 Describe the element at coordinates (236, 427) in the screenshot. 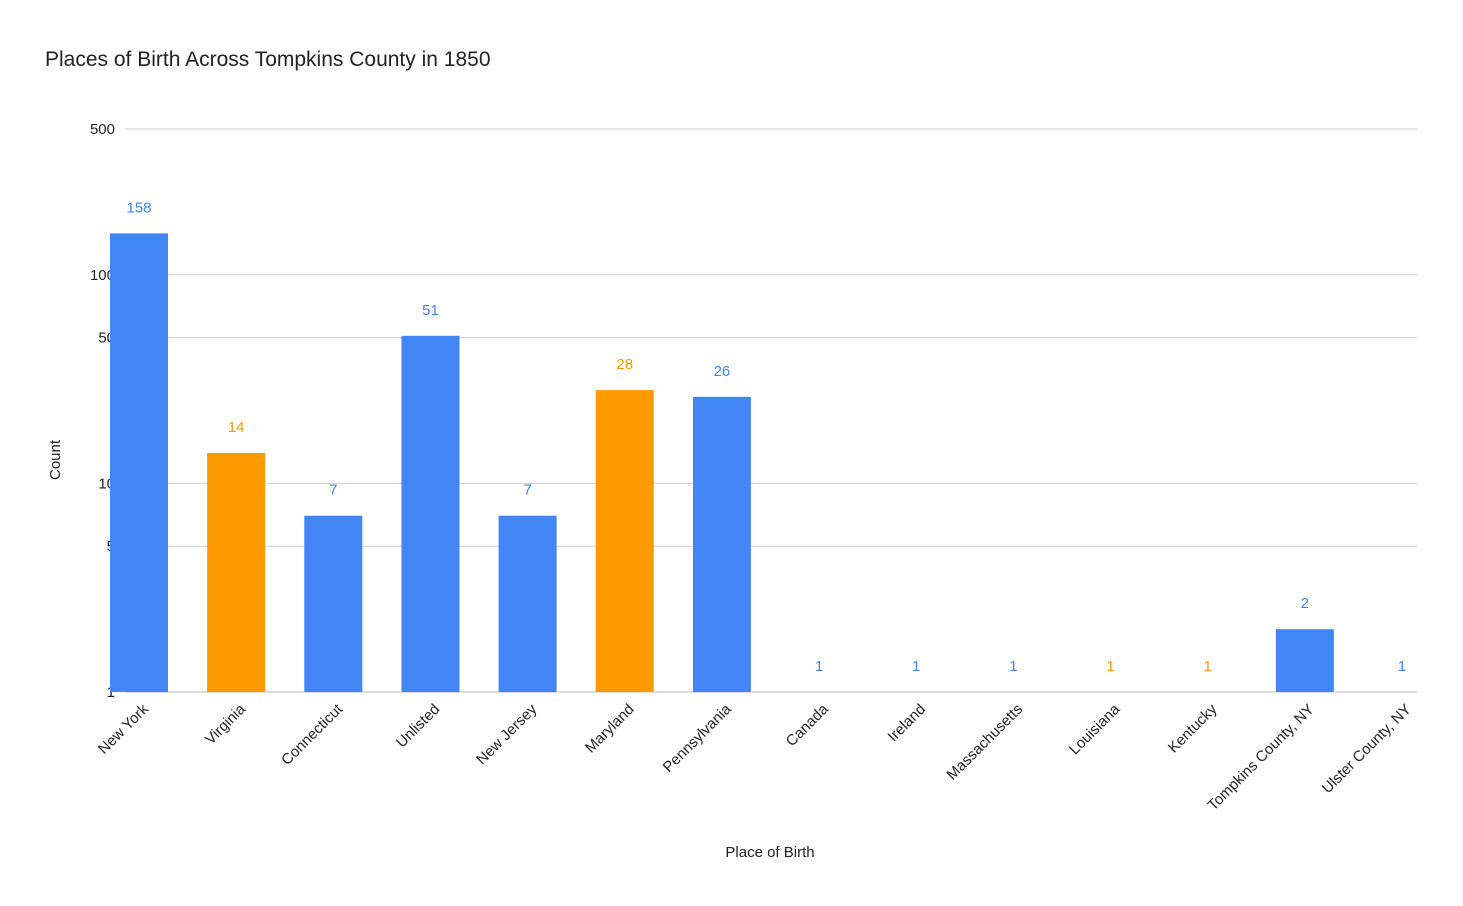

I see `data-label: 14` at that location.